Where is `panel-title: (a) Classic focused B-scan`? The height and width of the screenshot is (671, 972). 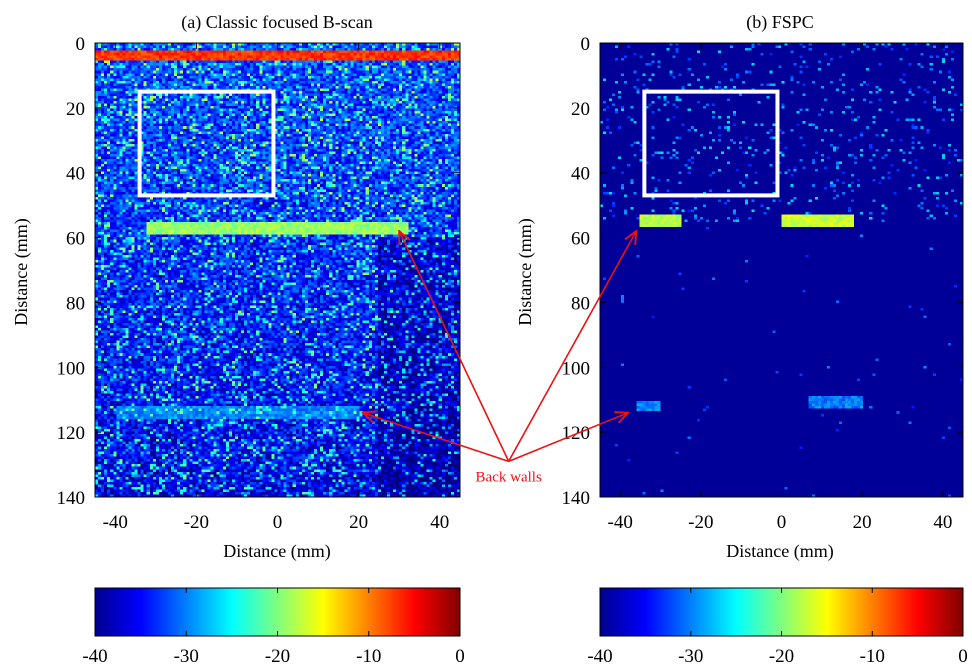
panel-title: (a) Classic focused B-scan is located at coordinates (276, 22).